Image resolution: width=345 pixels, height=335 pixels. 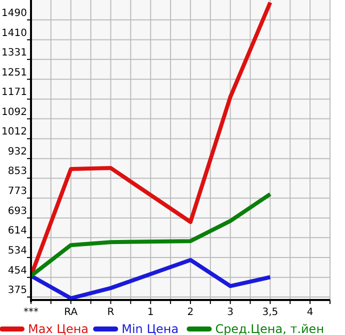 I want to click on x-tick-label: 3, so click(x=230, y=312).